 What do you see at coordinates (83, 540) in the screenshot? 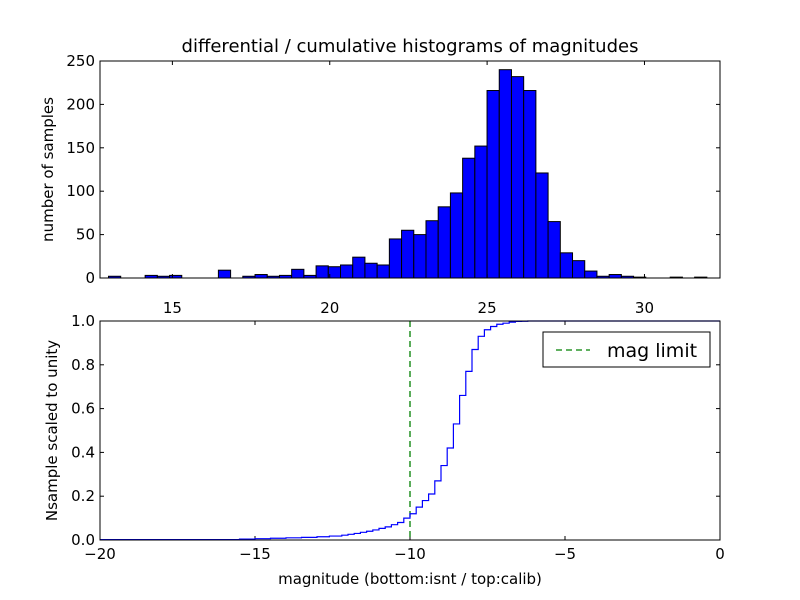
I see `bottom-y-tick-label: 0.0` at bounding box center [83, 540].